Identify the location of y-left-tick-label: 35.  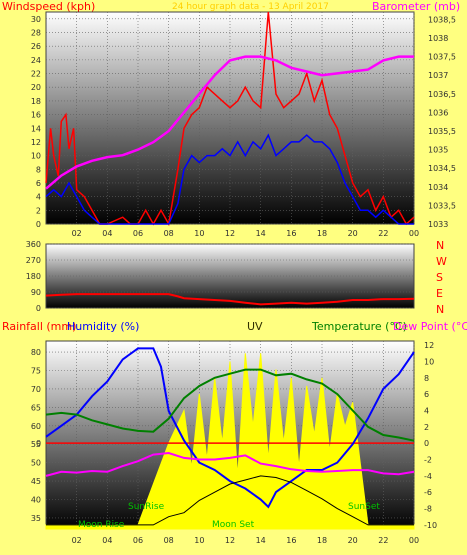
(36, 518).